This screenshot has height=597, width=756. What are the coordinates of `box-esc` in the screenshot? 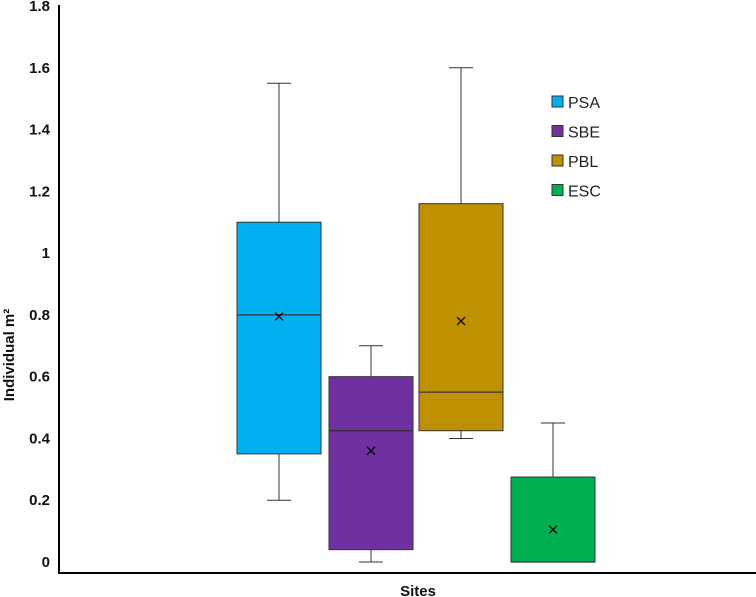 It's located at (553, 492).